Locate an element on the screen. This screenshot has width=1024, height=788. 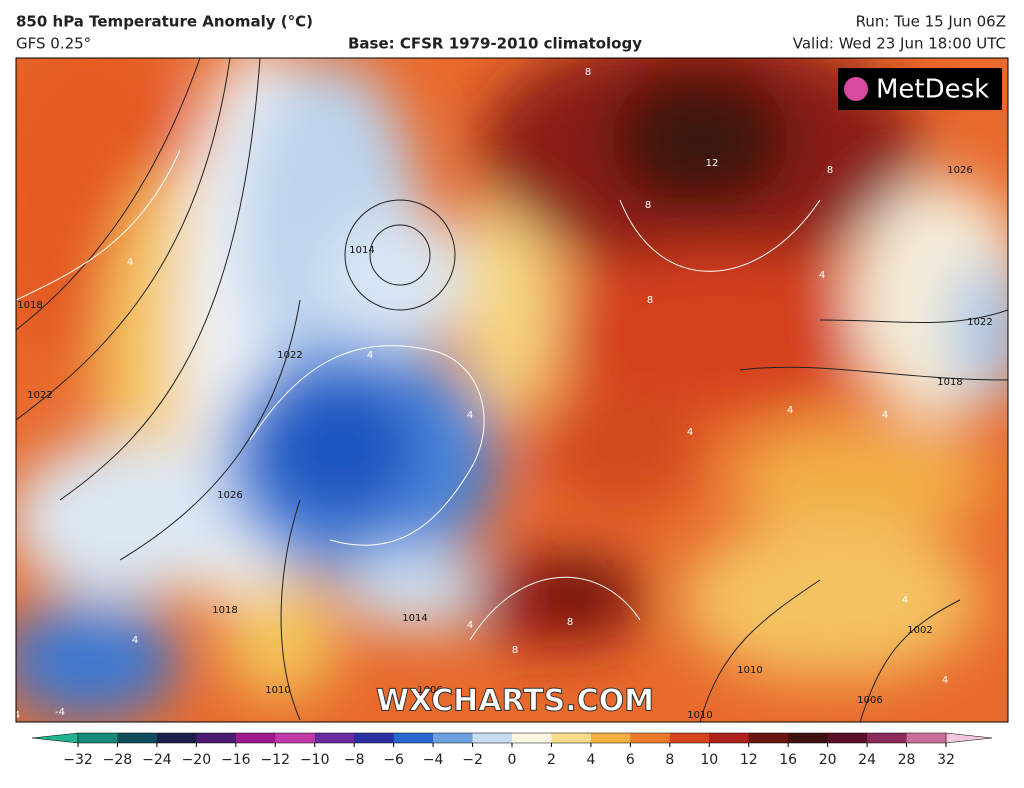
colorbar-high is located at coordinates (969, 738).